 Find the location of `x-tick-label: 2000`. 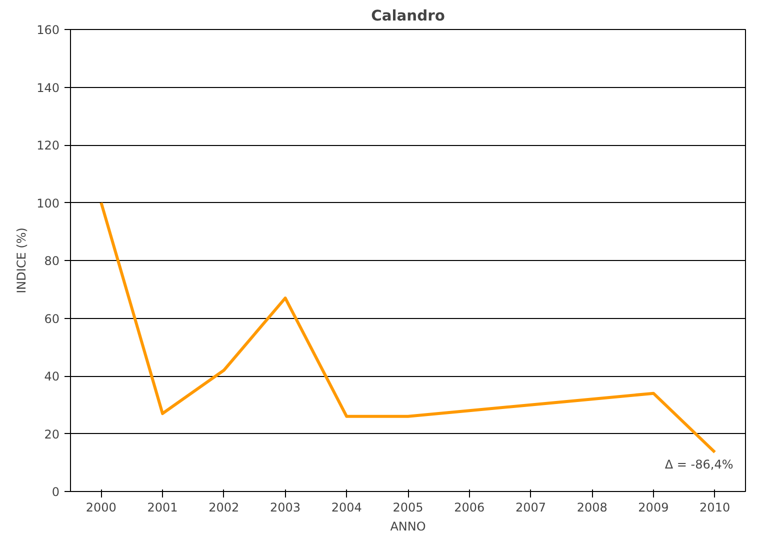

x-tick-label: 2000 is located at coordinates (101, 507).